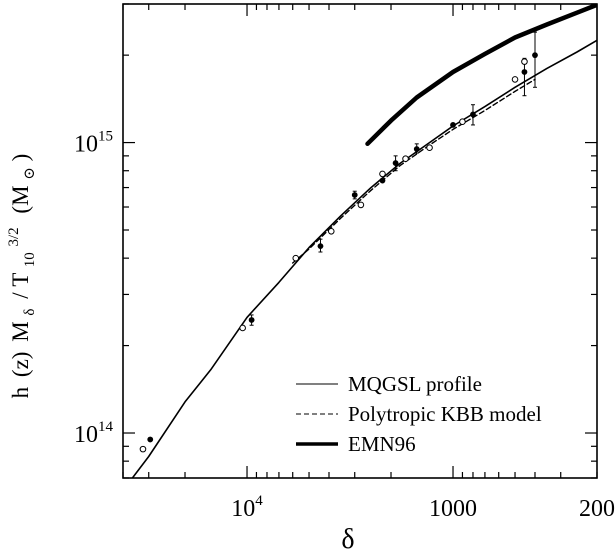 The height and width of the screenshot is (551, 615). What do you see at coordinates (20, 280) in the screenshot?
I see `y-label-T: T` at bounding box center [20, 280].